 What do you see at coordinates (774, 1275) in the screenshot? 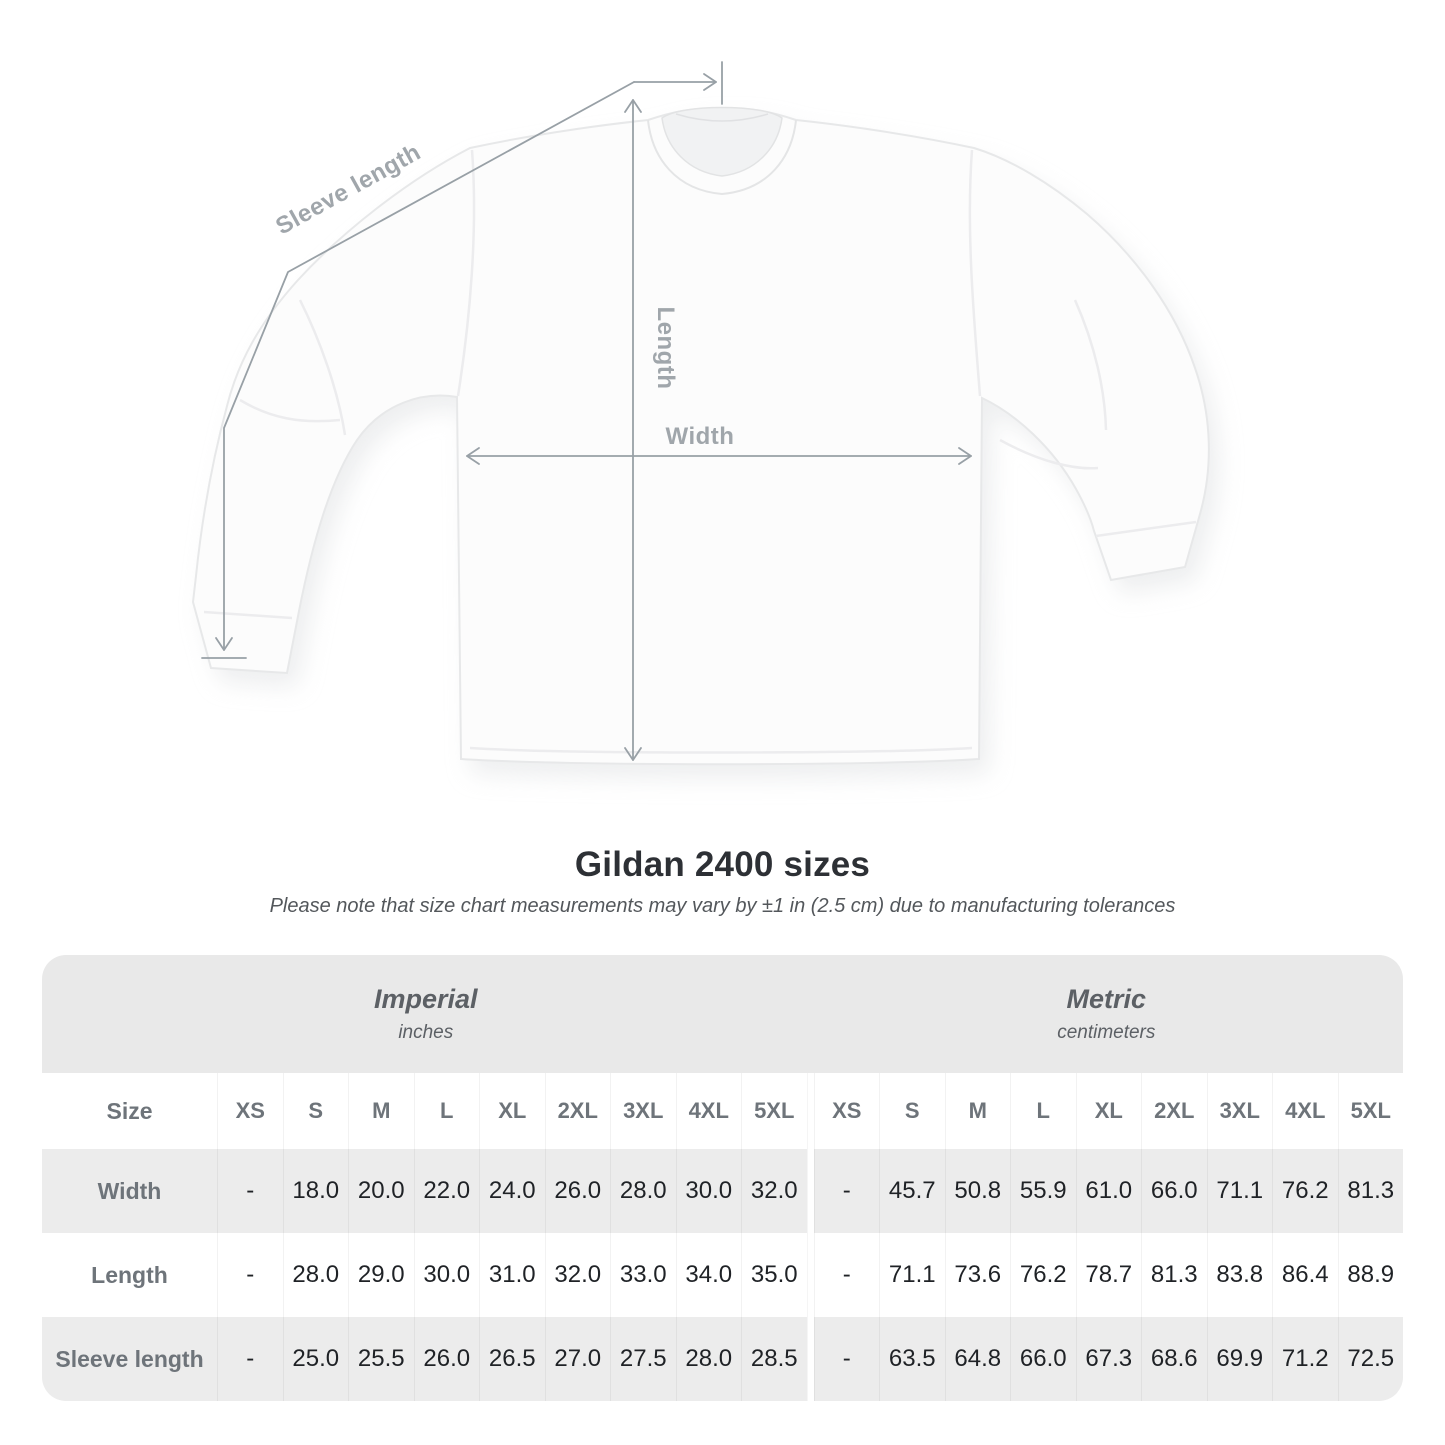
I see `table-cell: 35.0` at bounding box center [774, 1275].